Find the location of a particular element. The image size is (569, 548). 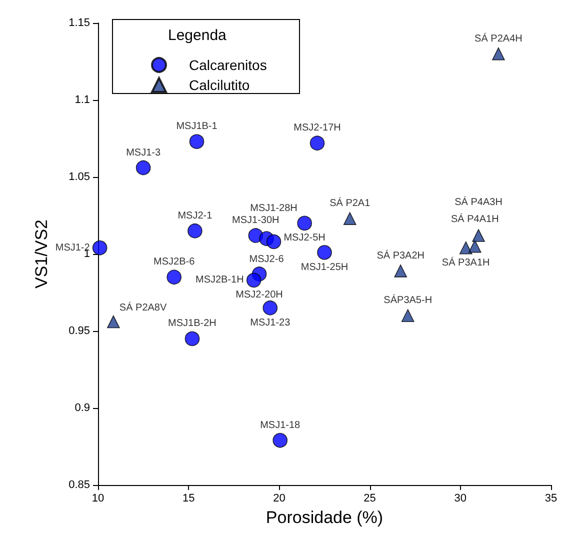

x-tick-label: 35 is located at coordinates (551, 498).